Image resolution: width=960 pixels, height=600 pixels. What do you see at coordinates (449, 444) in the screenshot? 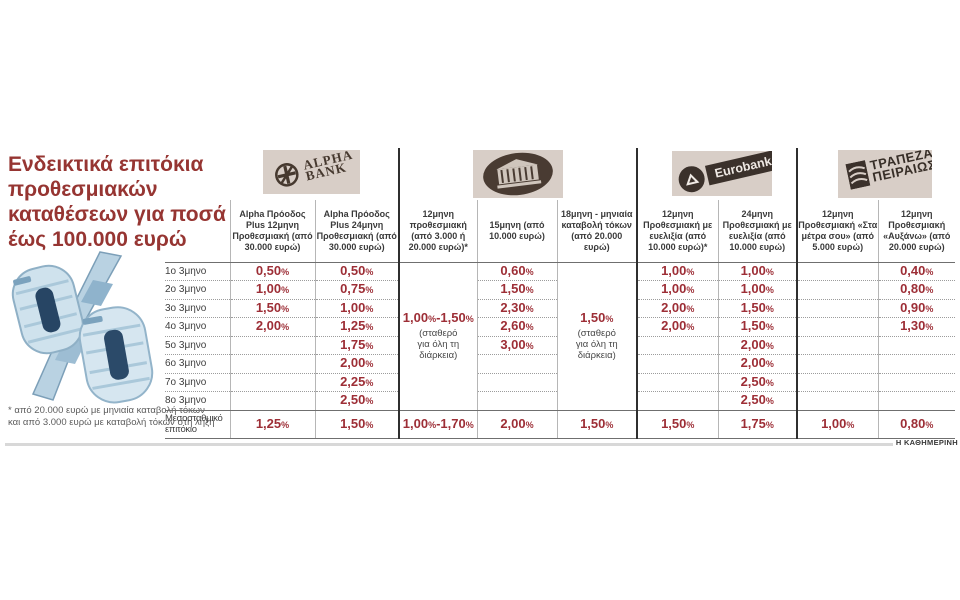
I see `bottom-rule` at bounding box center [449, 444].